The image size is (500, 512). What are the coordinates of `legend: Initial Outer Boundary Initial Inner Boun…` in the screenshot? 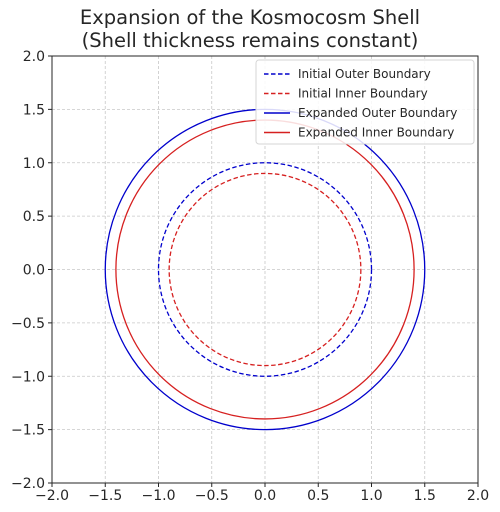 It's located at (365, 102).